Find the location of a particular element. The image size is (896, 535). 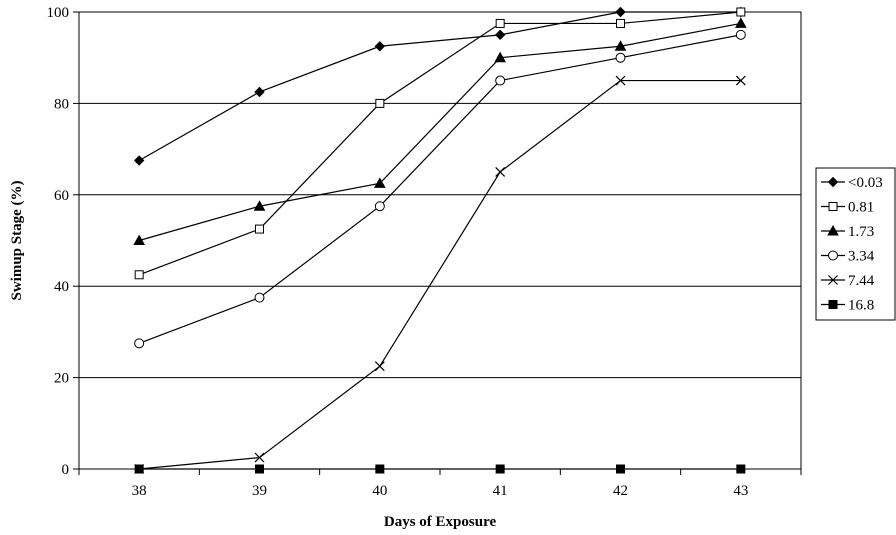

x-tick-label: 39 is located at coordinates (259, 491).